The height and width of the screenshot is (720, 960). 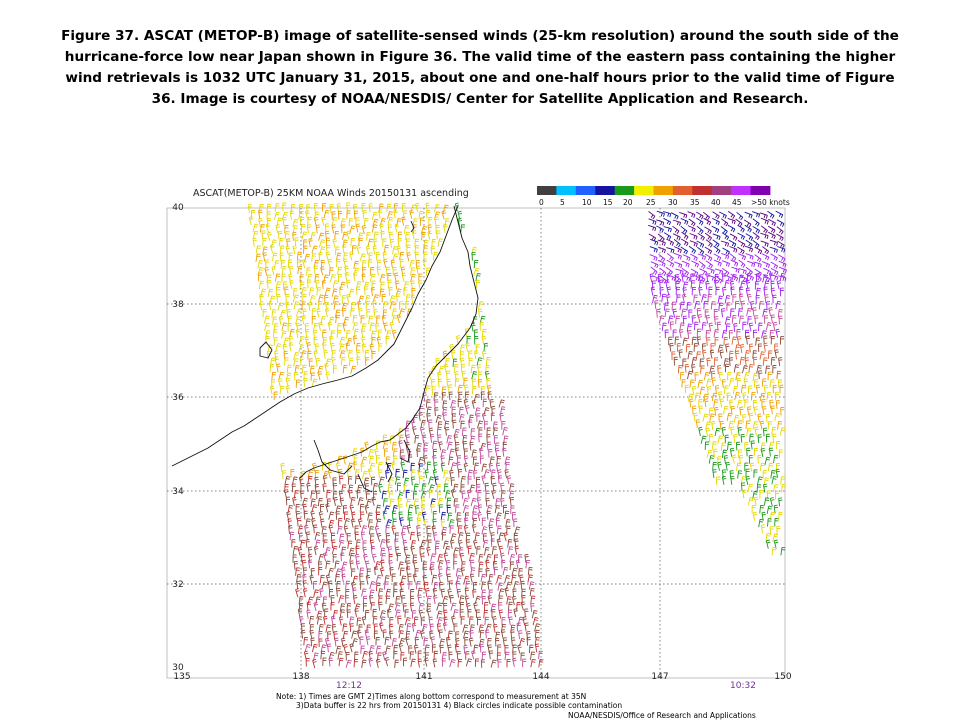 I want to click on longitude-labels: 135 138 141 144 147 150, so click(x=482, y=677).